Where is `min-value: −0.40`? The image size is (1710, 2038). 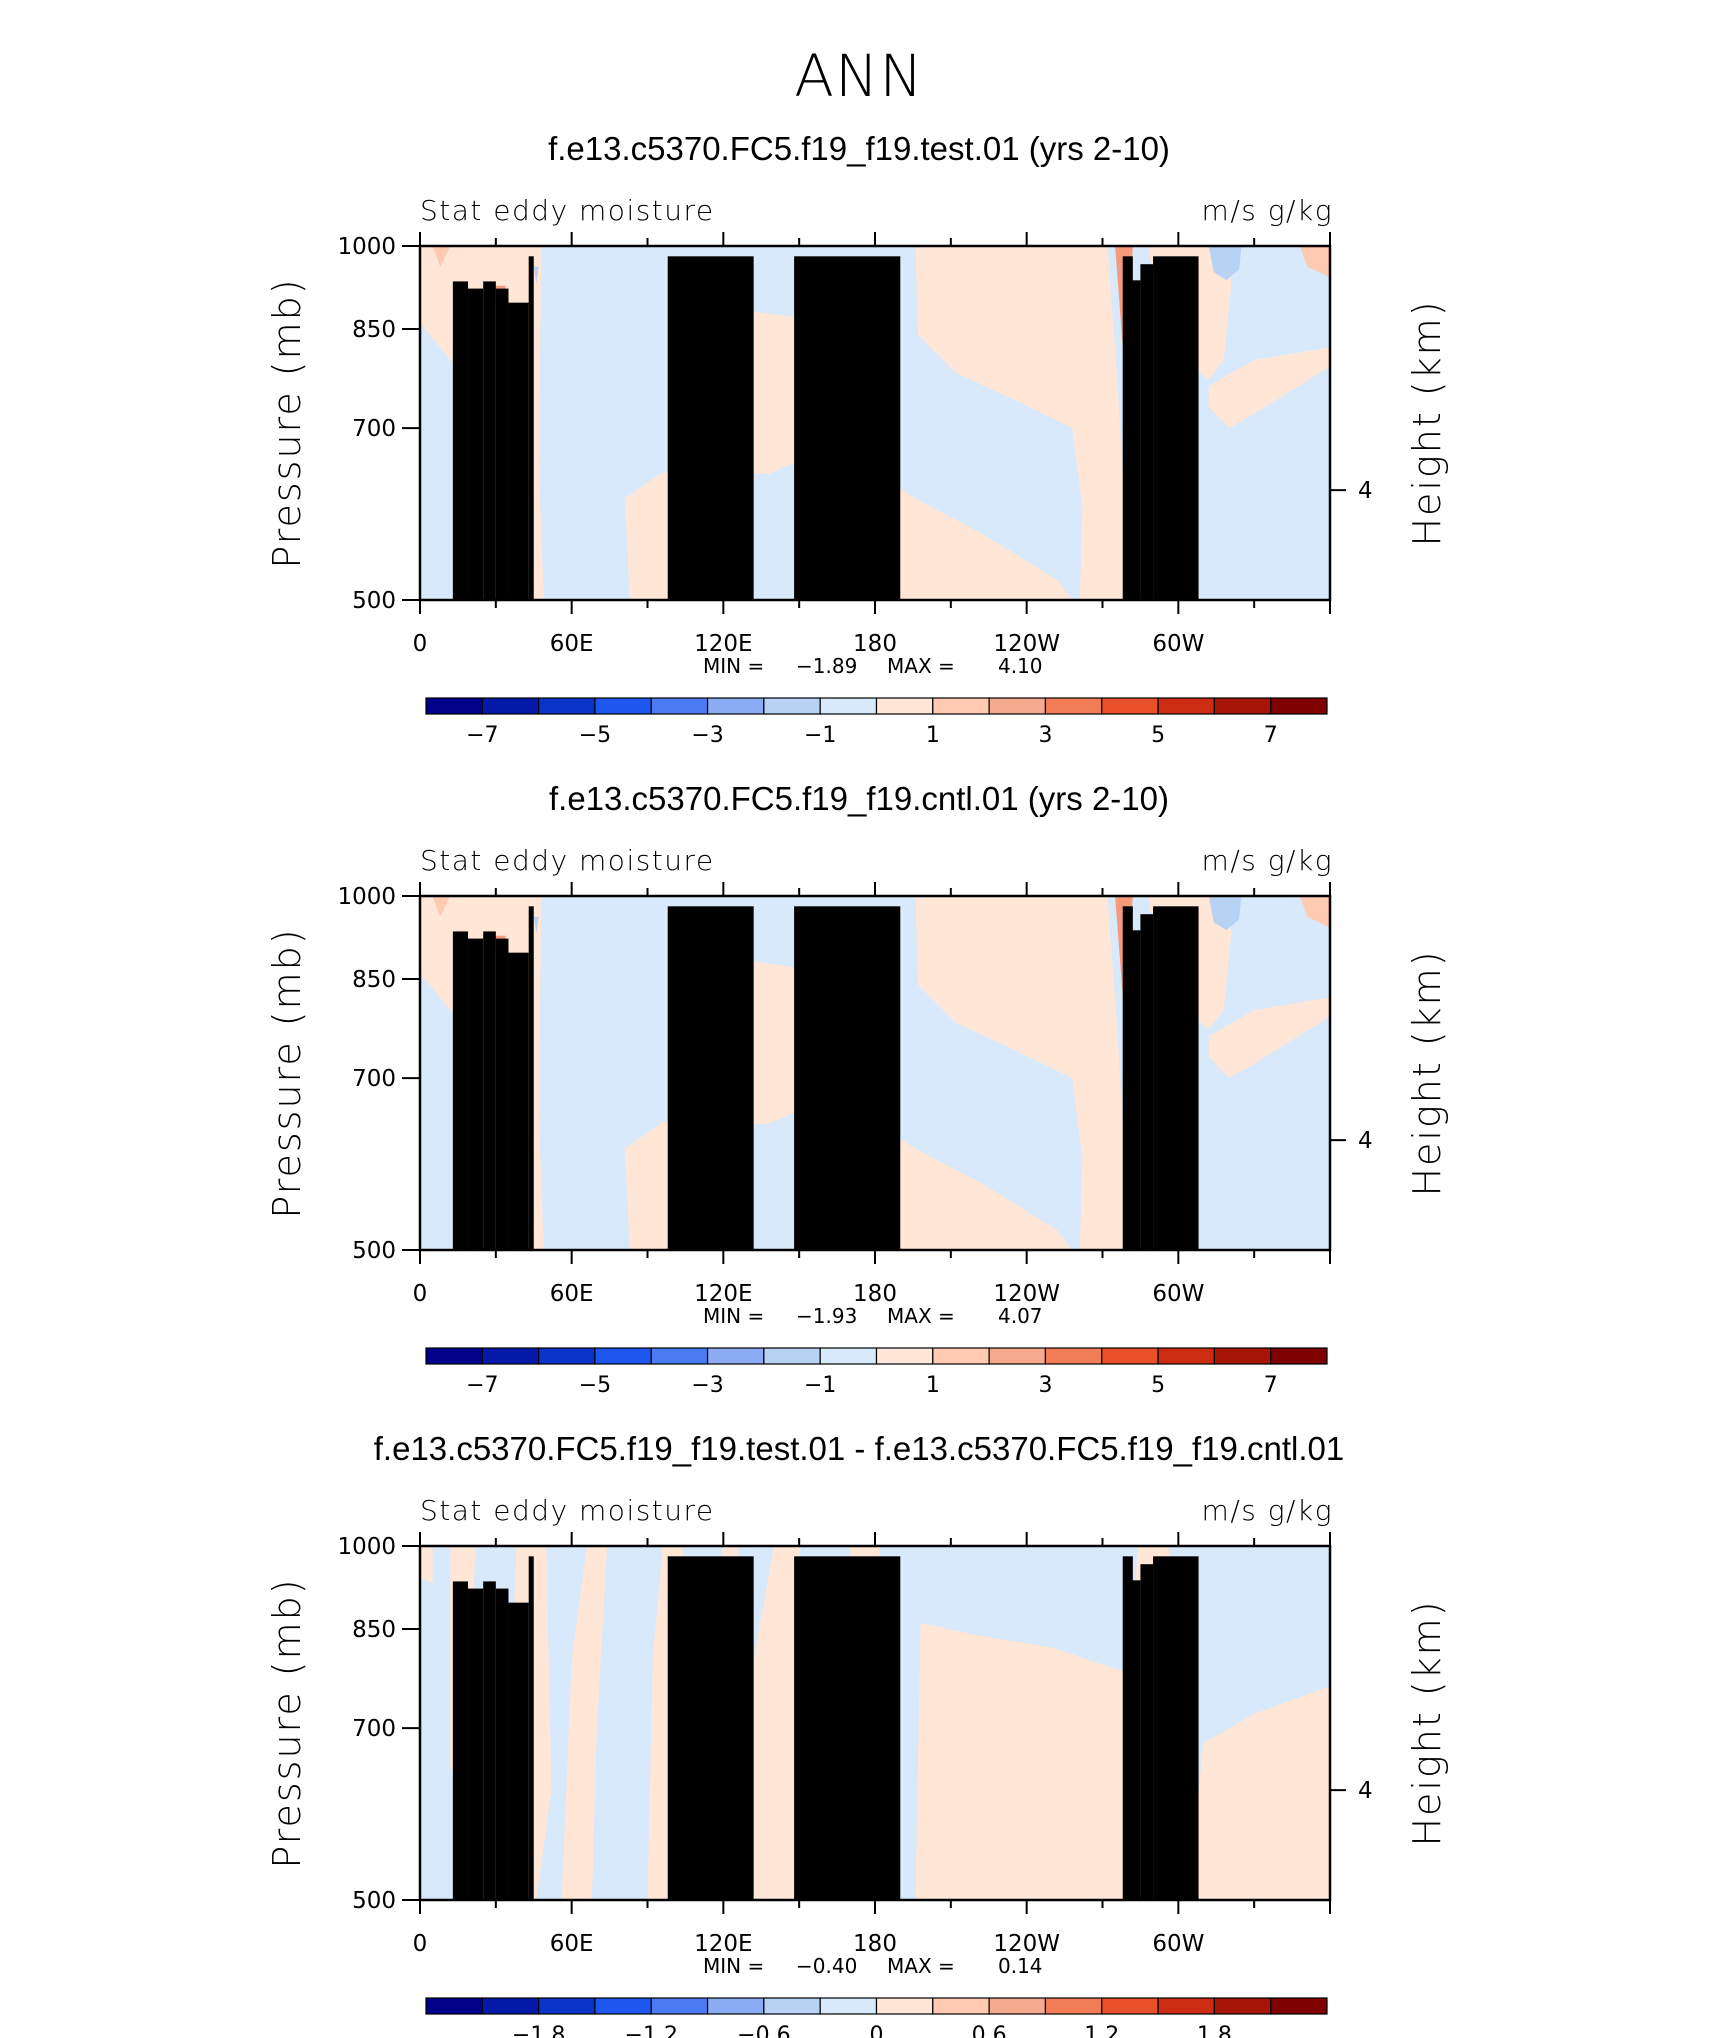 min-value: −0.40 is located at coordinates (826, 1966).